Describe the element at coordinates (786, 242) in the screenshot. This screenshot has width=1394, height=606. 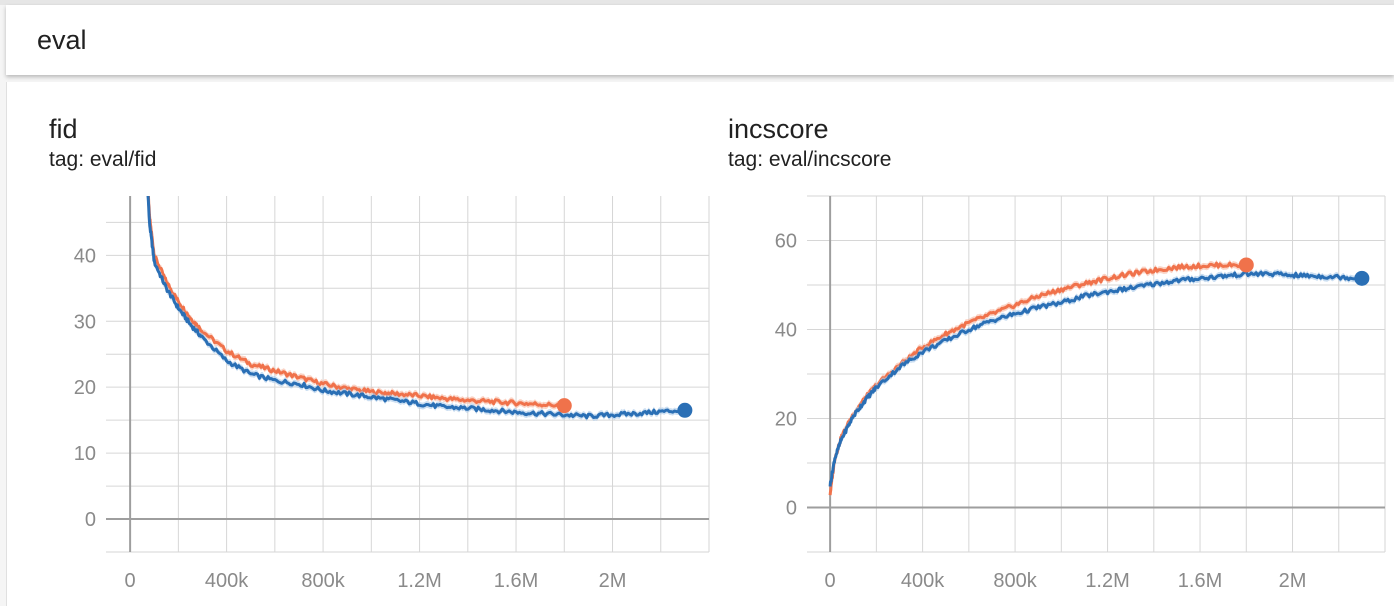
I see `y-tick-label: 60` at that location.